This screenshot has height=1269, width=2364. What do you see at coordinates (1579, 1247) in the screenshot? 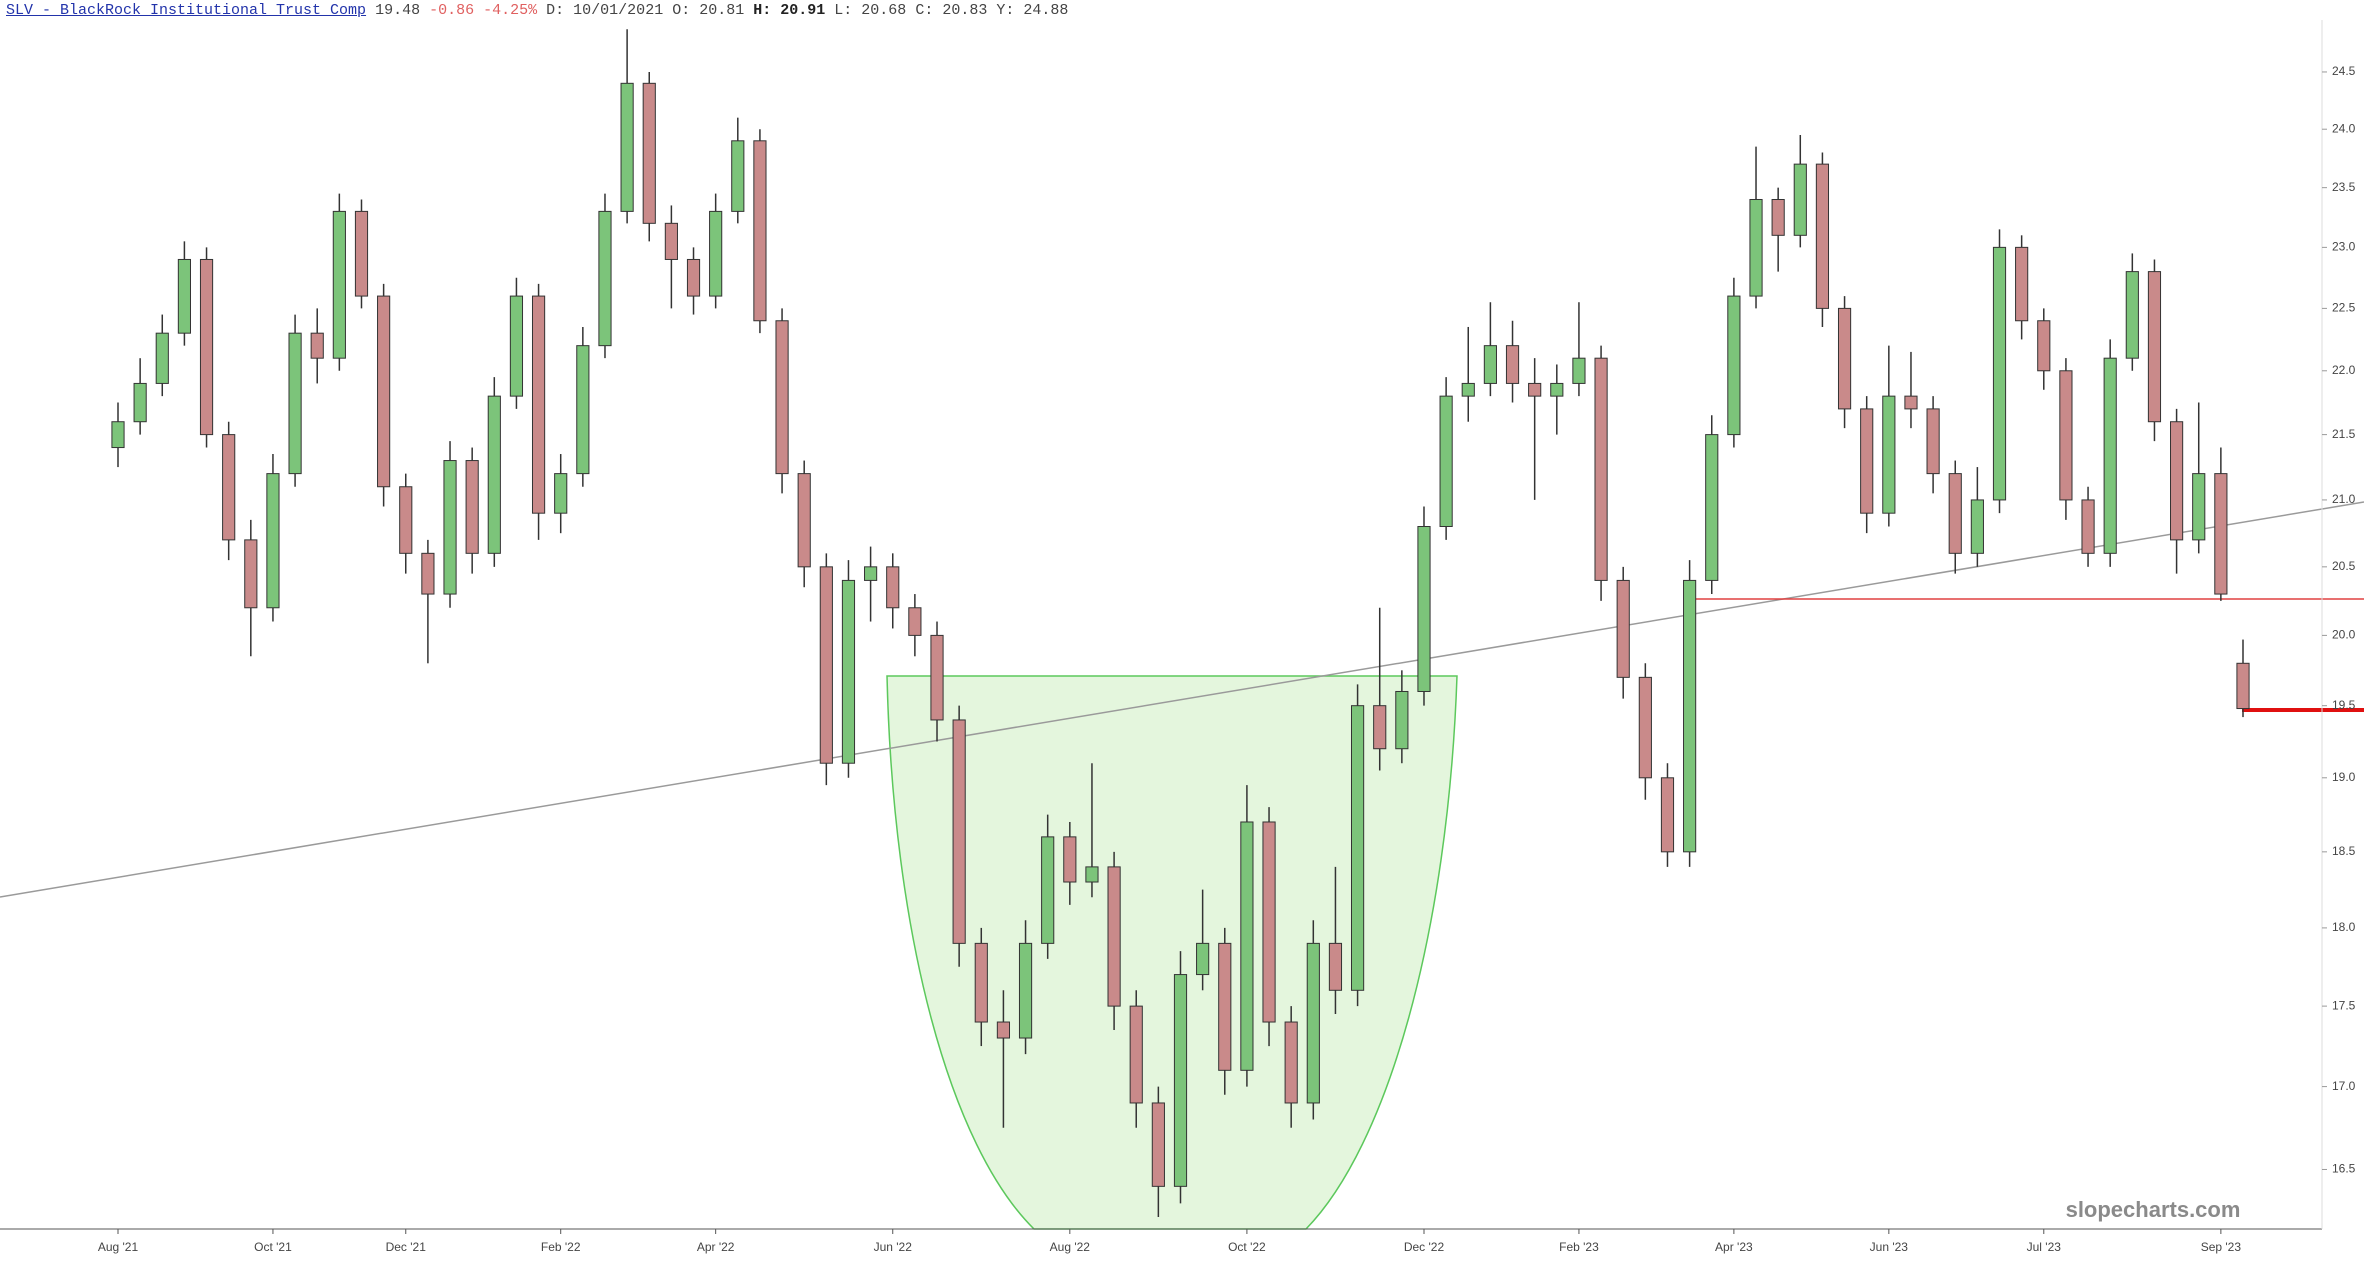
I see `x-tick-label: Feb '23` at bounding box center [1579, 1247].